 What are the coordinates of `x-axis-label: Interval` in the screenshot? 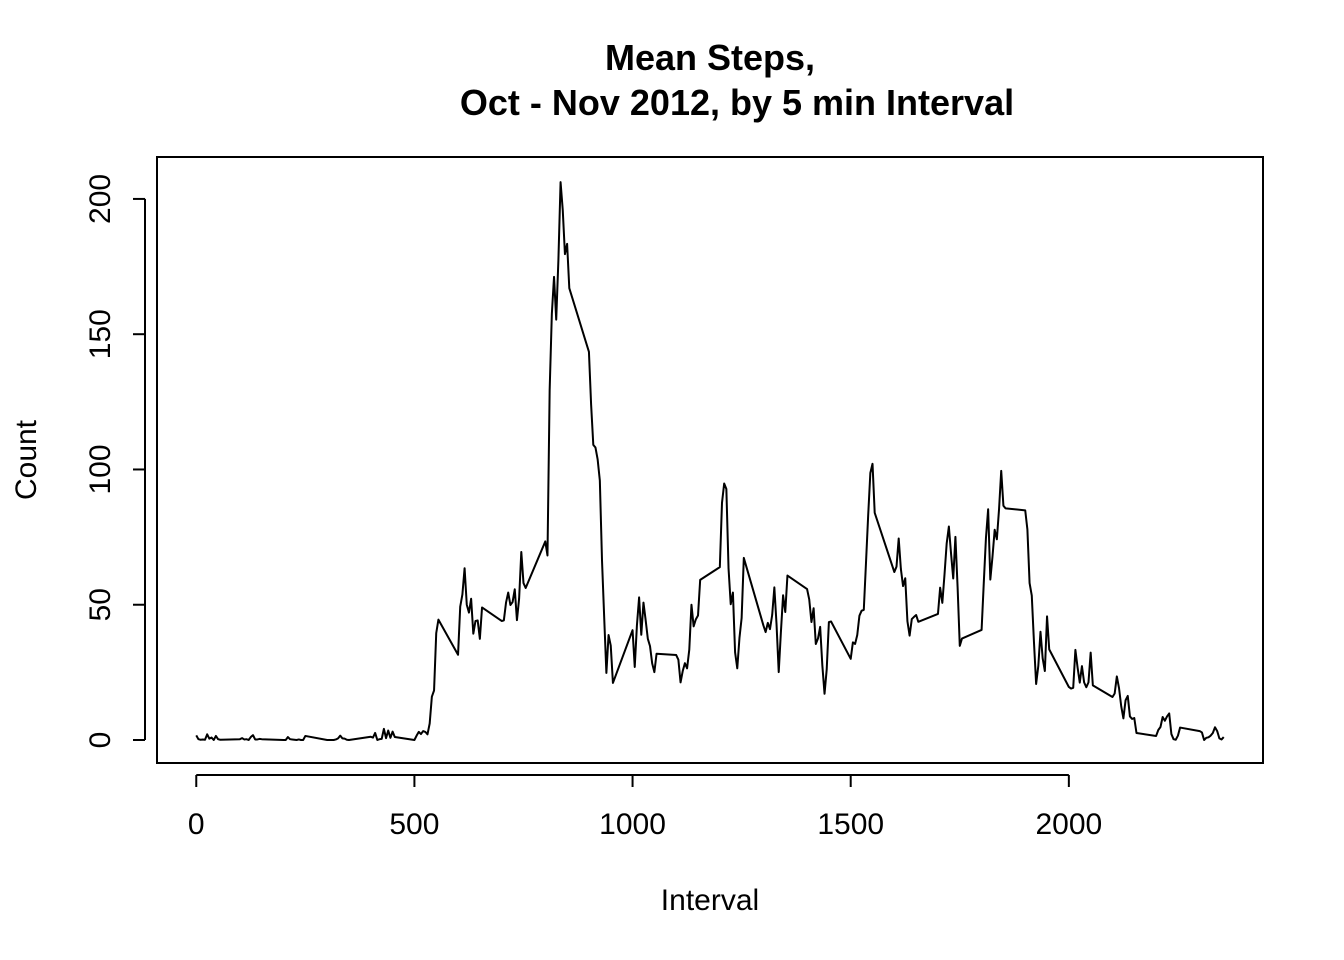 It's located at (710, 900).